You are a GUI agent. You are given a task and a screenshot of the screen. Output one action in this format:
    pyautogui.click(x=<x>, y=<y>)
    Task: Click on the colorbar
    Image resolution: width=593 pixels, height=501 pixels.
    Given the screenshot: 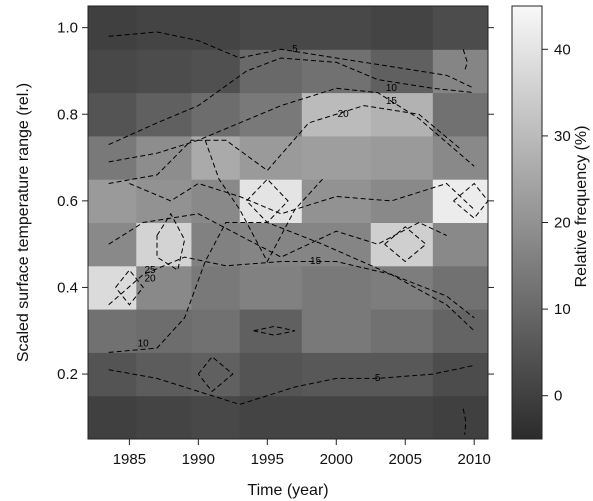 What is the action you would take?
    pyautogui.click(x=527, y=222)
    